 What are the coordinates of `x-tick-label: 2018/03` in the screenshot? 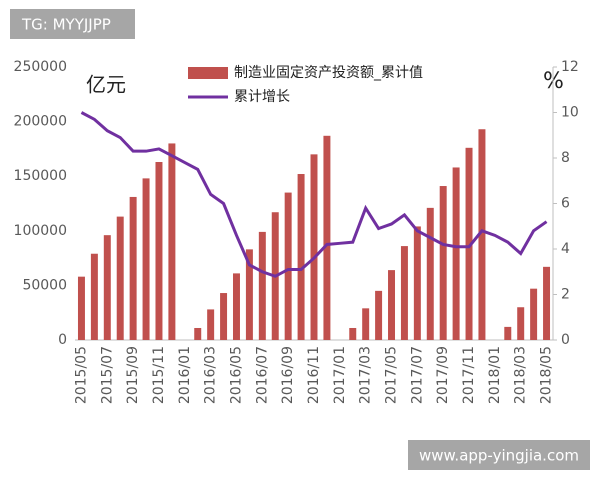 It's located at (521, 375).